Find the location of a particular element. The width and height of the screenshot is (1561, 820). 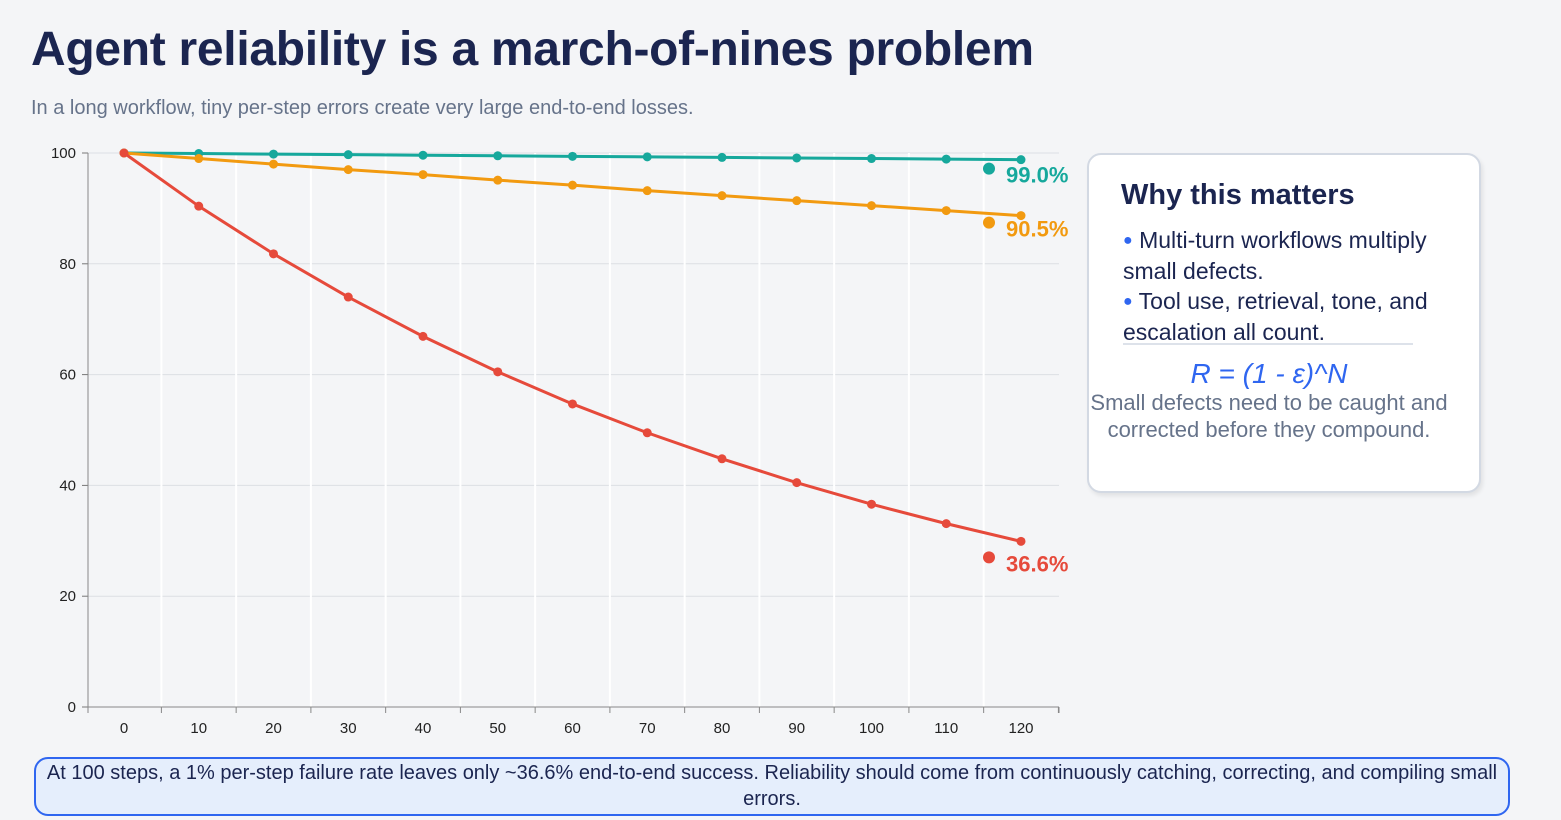

end-label: 99.0% is located at coordinates (1037, 175).